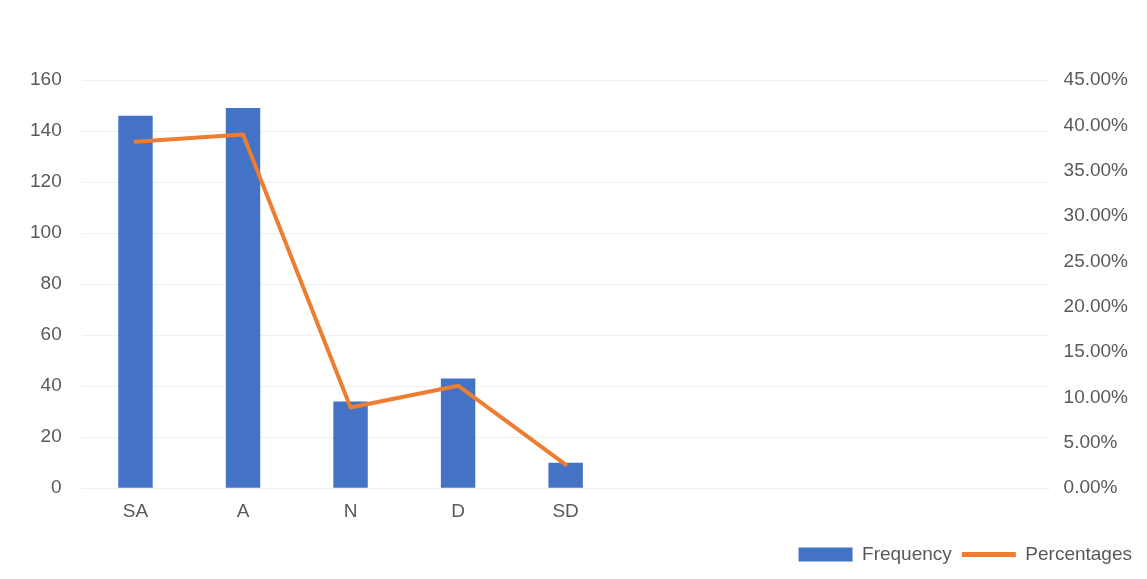 The height and width of the screenshot is (579, 1147). I want to click on y-tick-label: 120, so click(46, 181).